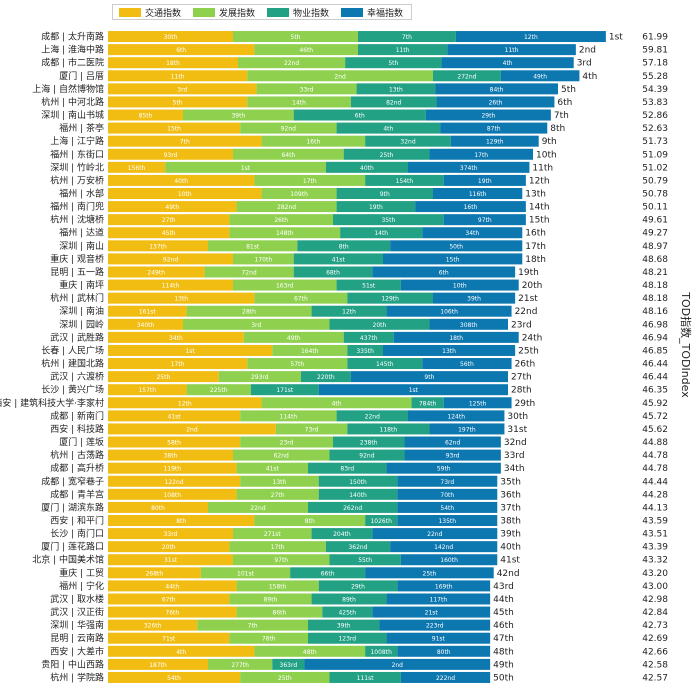  Describe the element at coordinates (369, 443) in the screenshot. I see `segment-rank-label: 238th` at that location.